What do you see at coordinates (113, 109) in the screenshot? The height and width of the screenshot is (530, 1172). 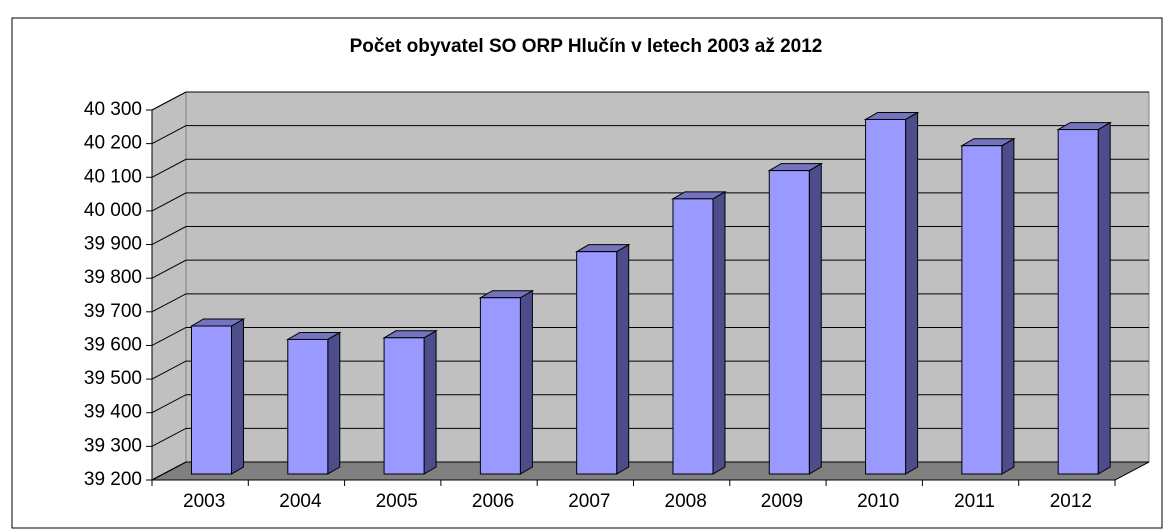 I see `y-tick-label: 40 300` at bounding box center [113, 109].